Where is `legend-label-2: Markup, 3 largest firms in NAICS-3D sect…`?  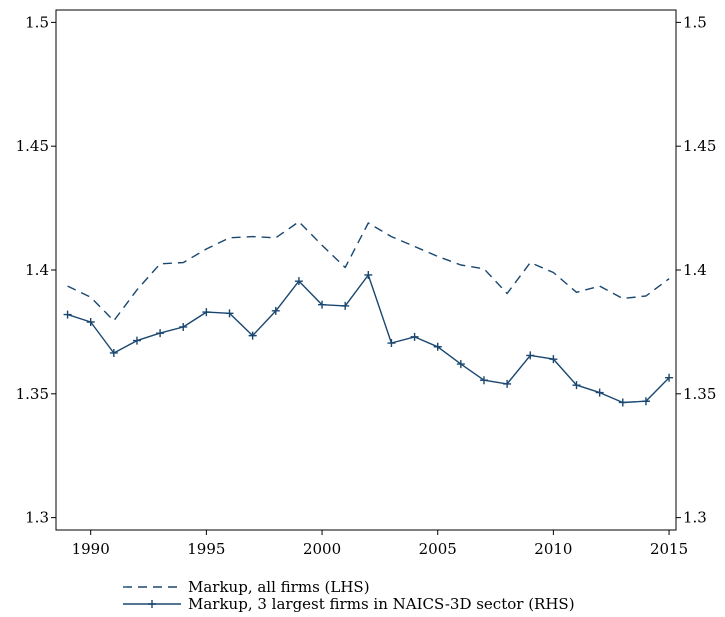
legend-label-2: Markup, 3 largest firms in NAICS-3D sect… is located at coordinates (381, 604).